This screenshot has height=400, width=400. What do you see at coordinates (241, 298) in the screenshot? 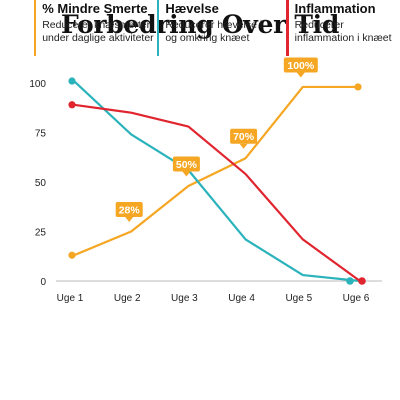
I see `x-tick-label: Uge 4` at bounding box center [241, 298].